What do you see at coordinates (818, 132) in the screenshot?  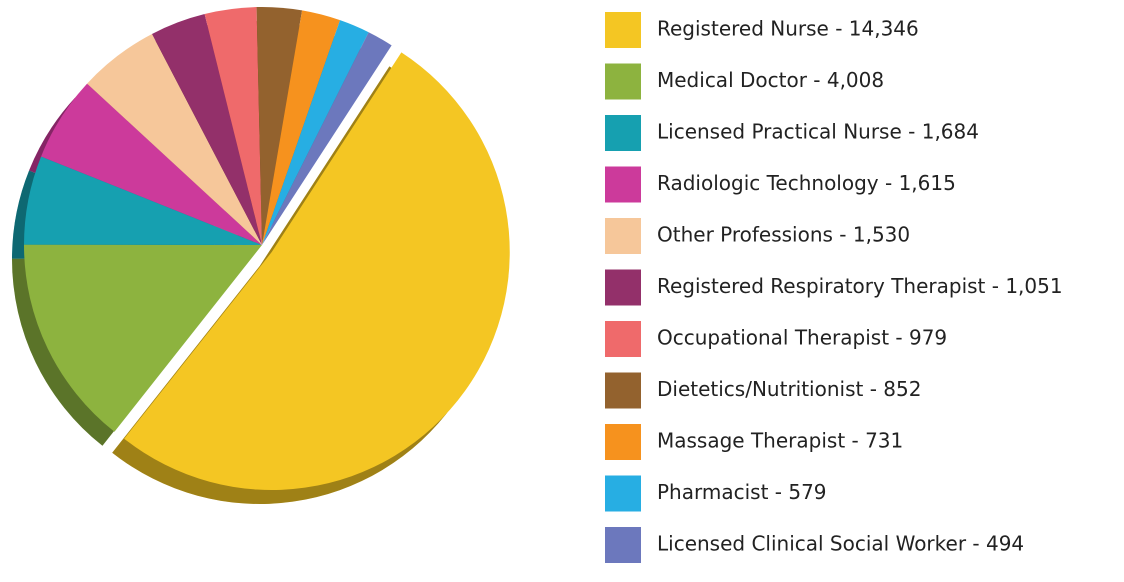 I see `legend-label: Licensed Practical Nurse - 1,684` at bounding box center [818, 132].